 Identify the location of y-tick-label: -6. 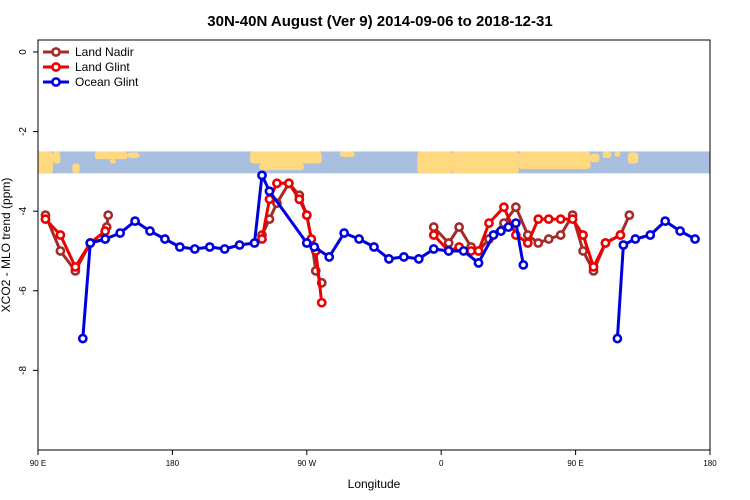
(23, 290).